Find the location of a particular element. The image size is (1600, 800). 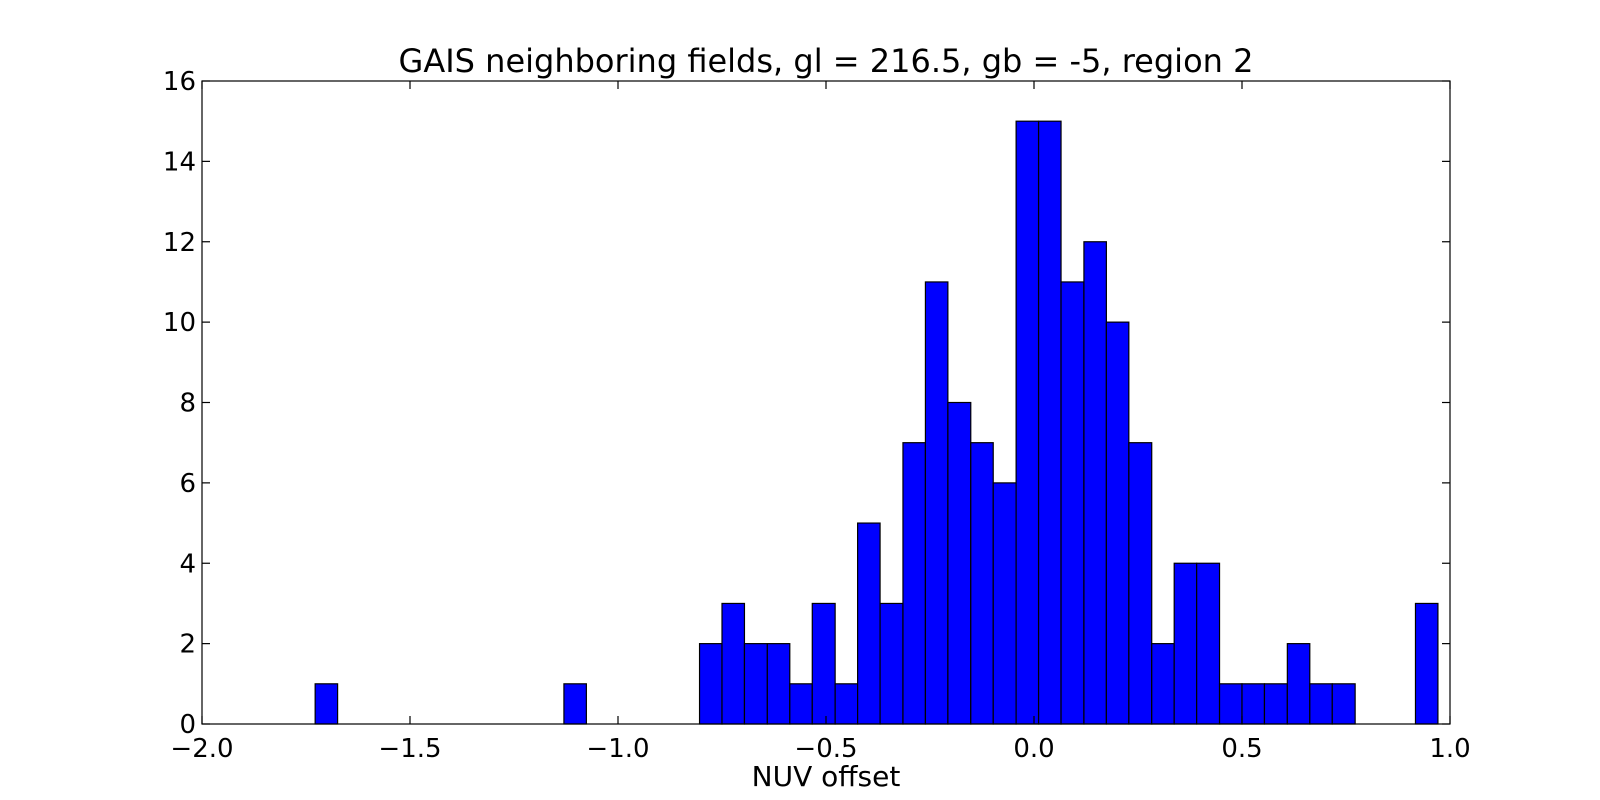

y-tick-label: 12 is located at coordinates (179, 243).